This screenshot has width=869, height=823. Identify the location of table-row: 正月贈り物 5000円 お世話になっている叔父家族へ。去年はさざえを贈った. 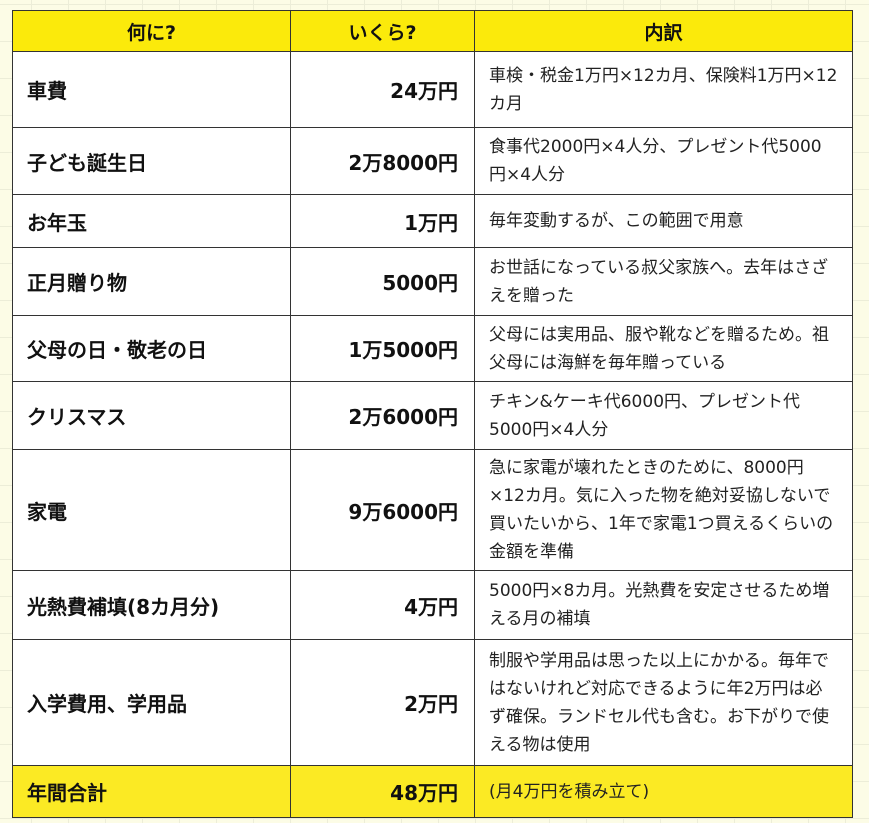
(432, 281).